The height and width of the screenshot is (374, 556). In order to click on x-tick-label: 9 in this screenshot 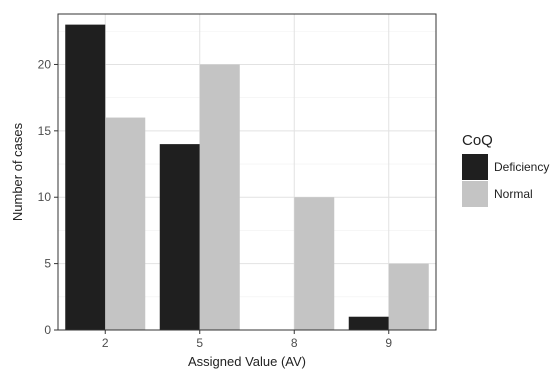, I will do `click(388, 343)`.